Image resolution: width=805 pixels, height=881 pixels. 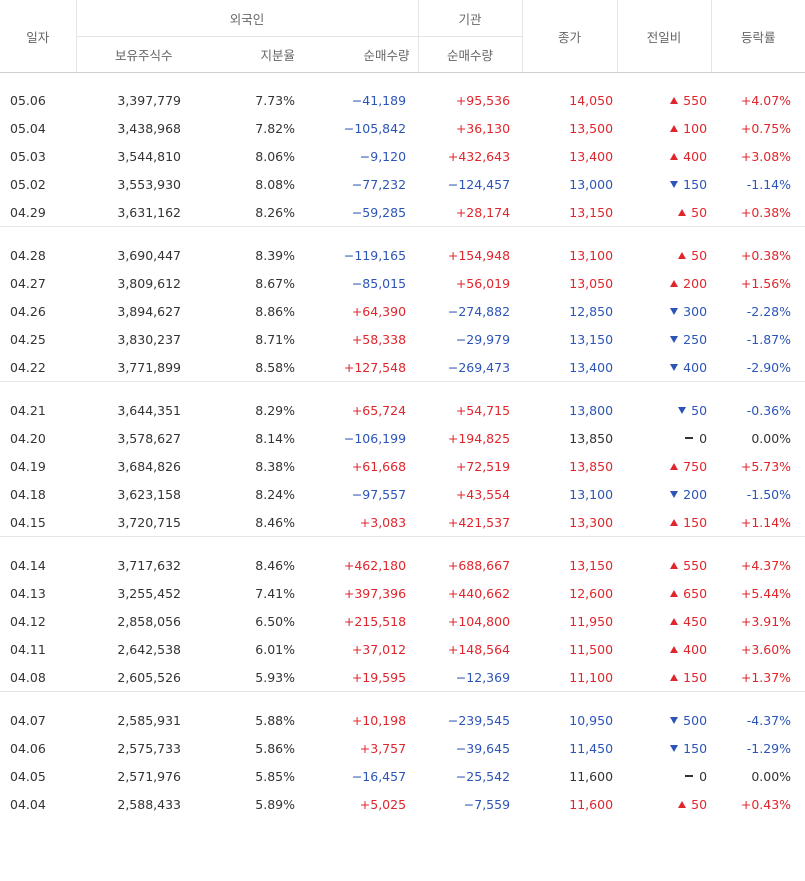 I want to click on change-rate-cell: +1.14%, so click(x=766, y=522).